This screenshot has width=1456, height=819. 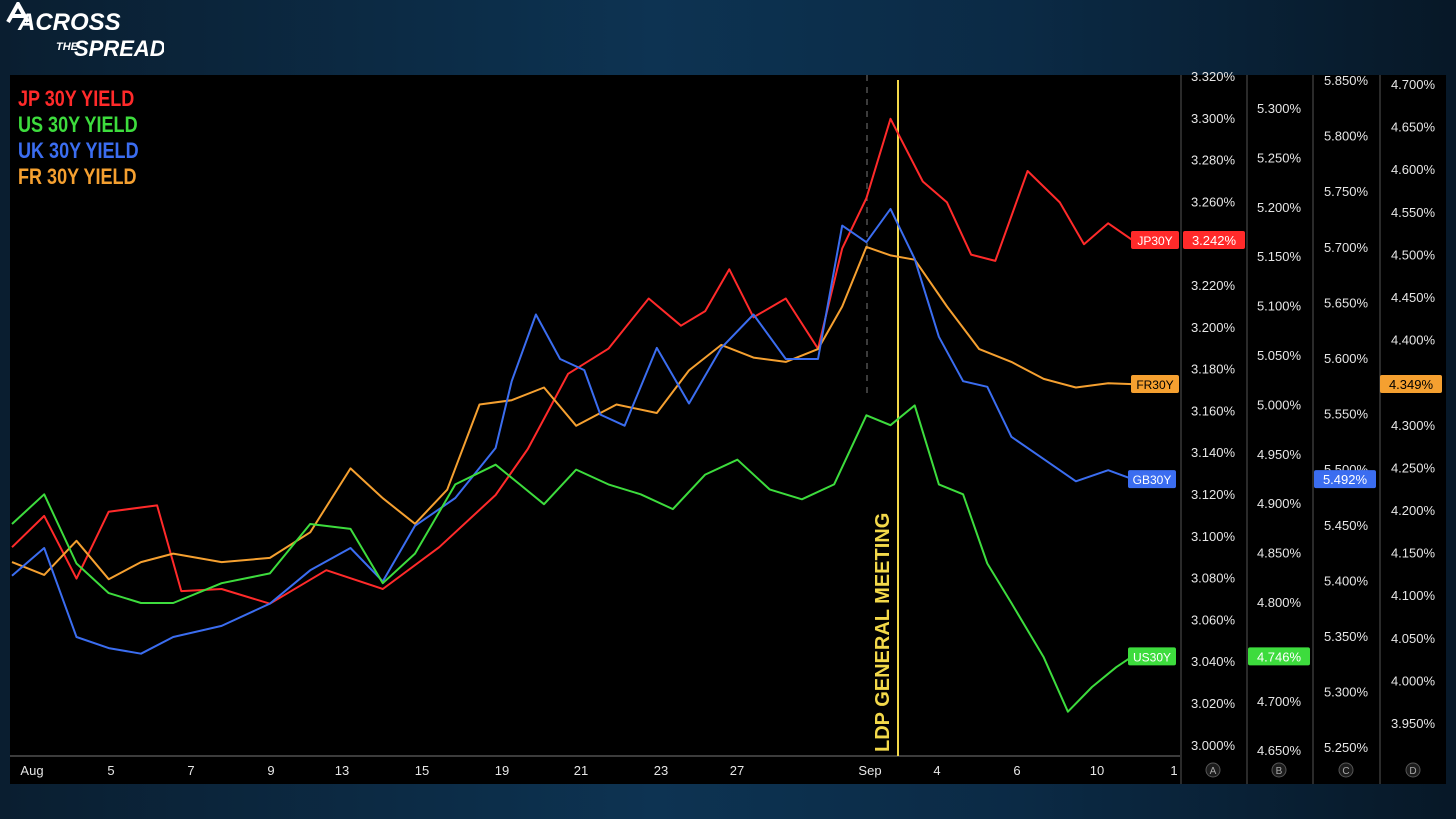 I want to click on x-tick-label: 9, so click(x=270, y=770).